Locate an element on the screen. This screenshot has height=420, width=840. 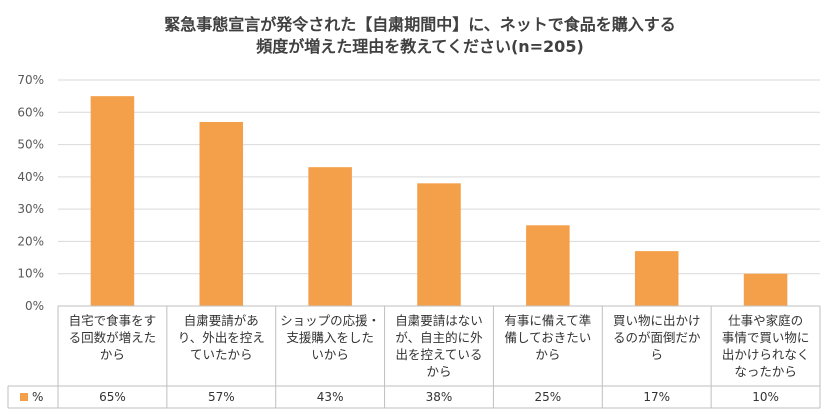
y-axis-ticks: 0% 10% 20% 30% 40% 50% 60% 70% is located at coordinates (30, 193).